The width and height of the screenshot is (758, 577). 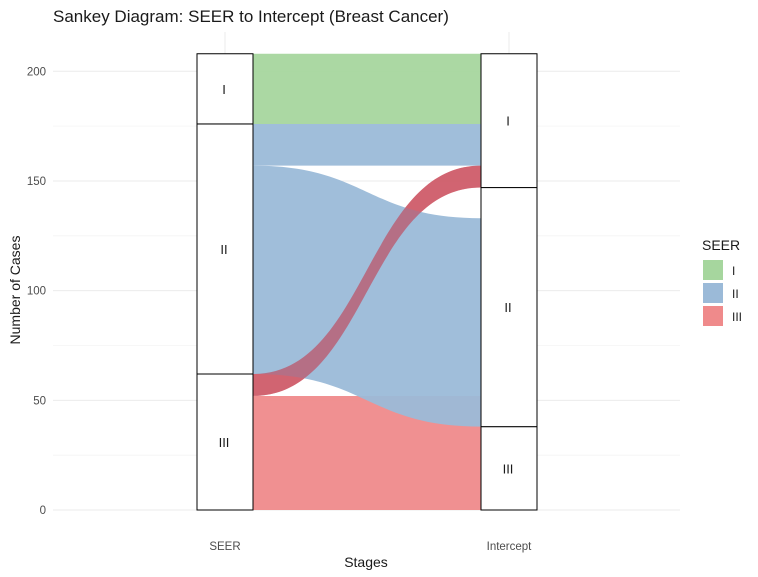 I want to click on legend-label: III, so click(x=737, y=317).